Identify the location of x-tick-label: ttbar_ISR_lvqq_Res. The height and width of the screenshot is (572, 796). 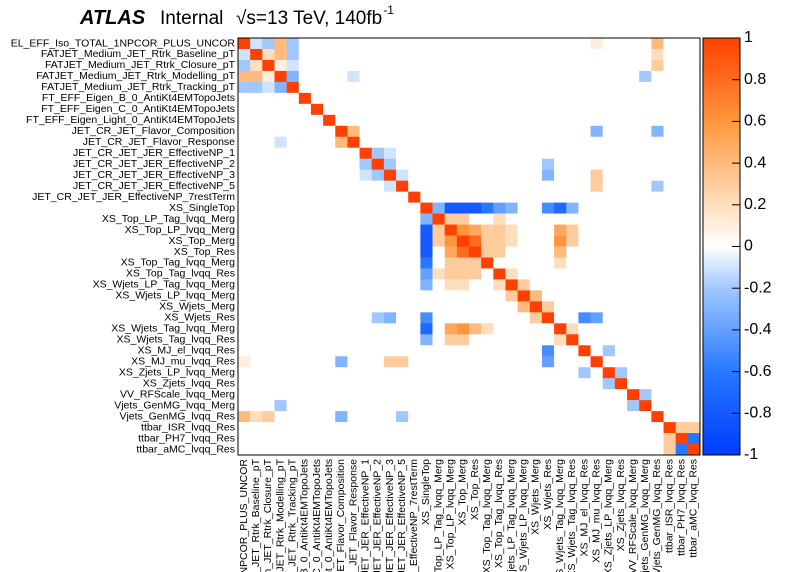
(669, 506).